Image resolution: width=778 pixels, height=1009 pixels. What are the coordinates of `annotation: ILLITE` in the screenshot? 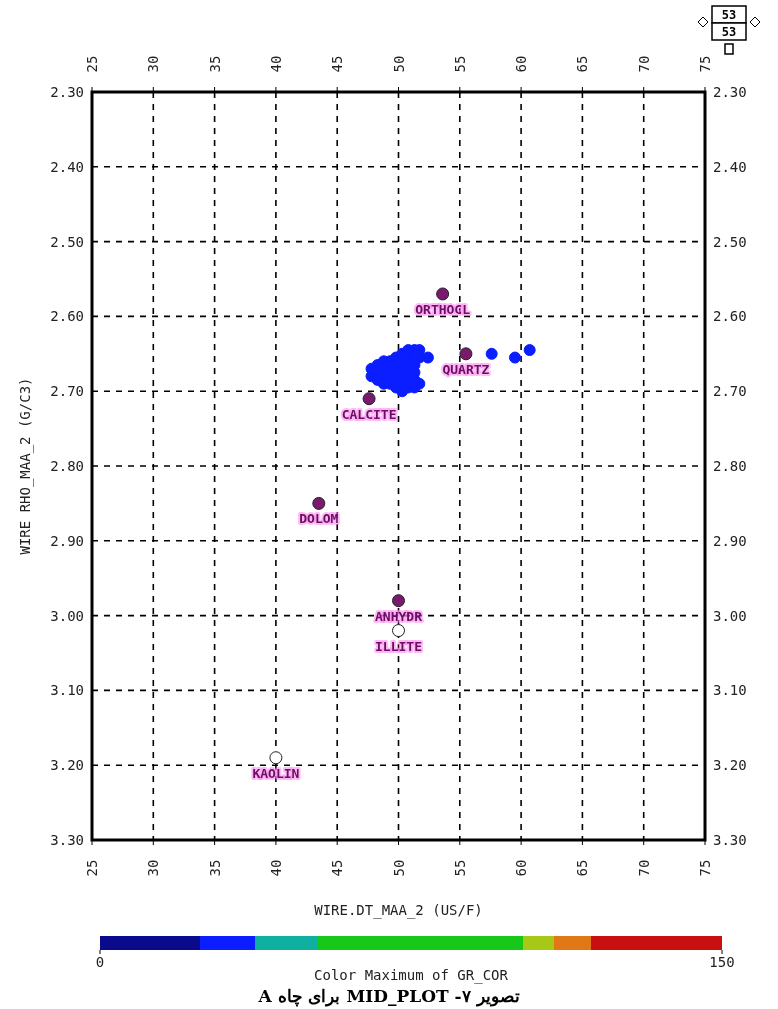 It's located at (398, 646).